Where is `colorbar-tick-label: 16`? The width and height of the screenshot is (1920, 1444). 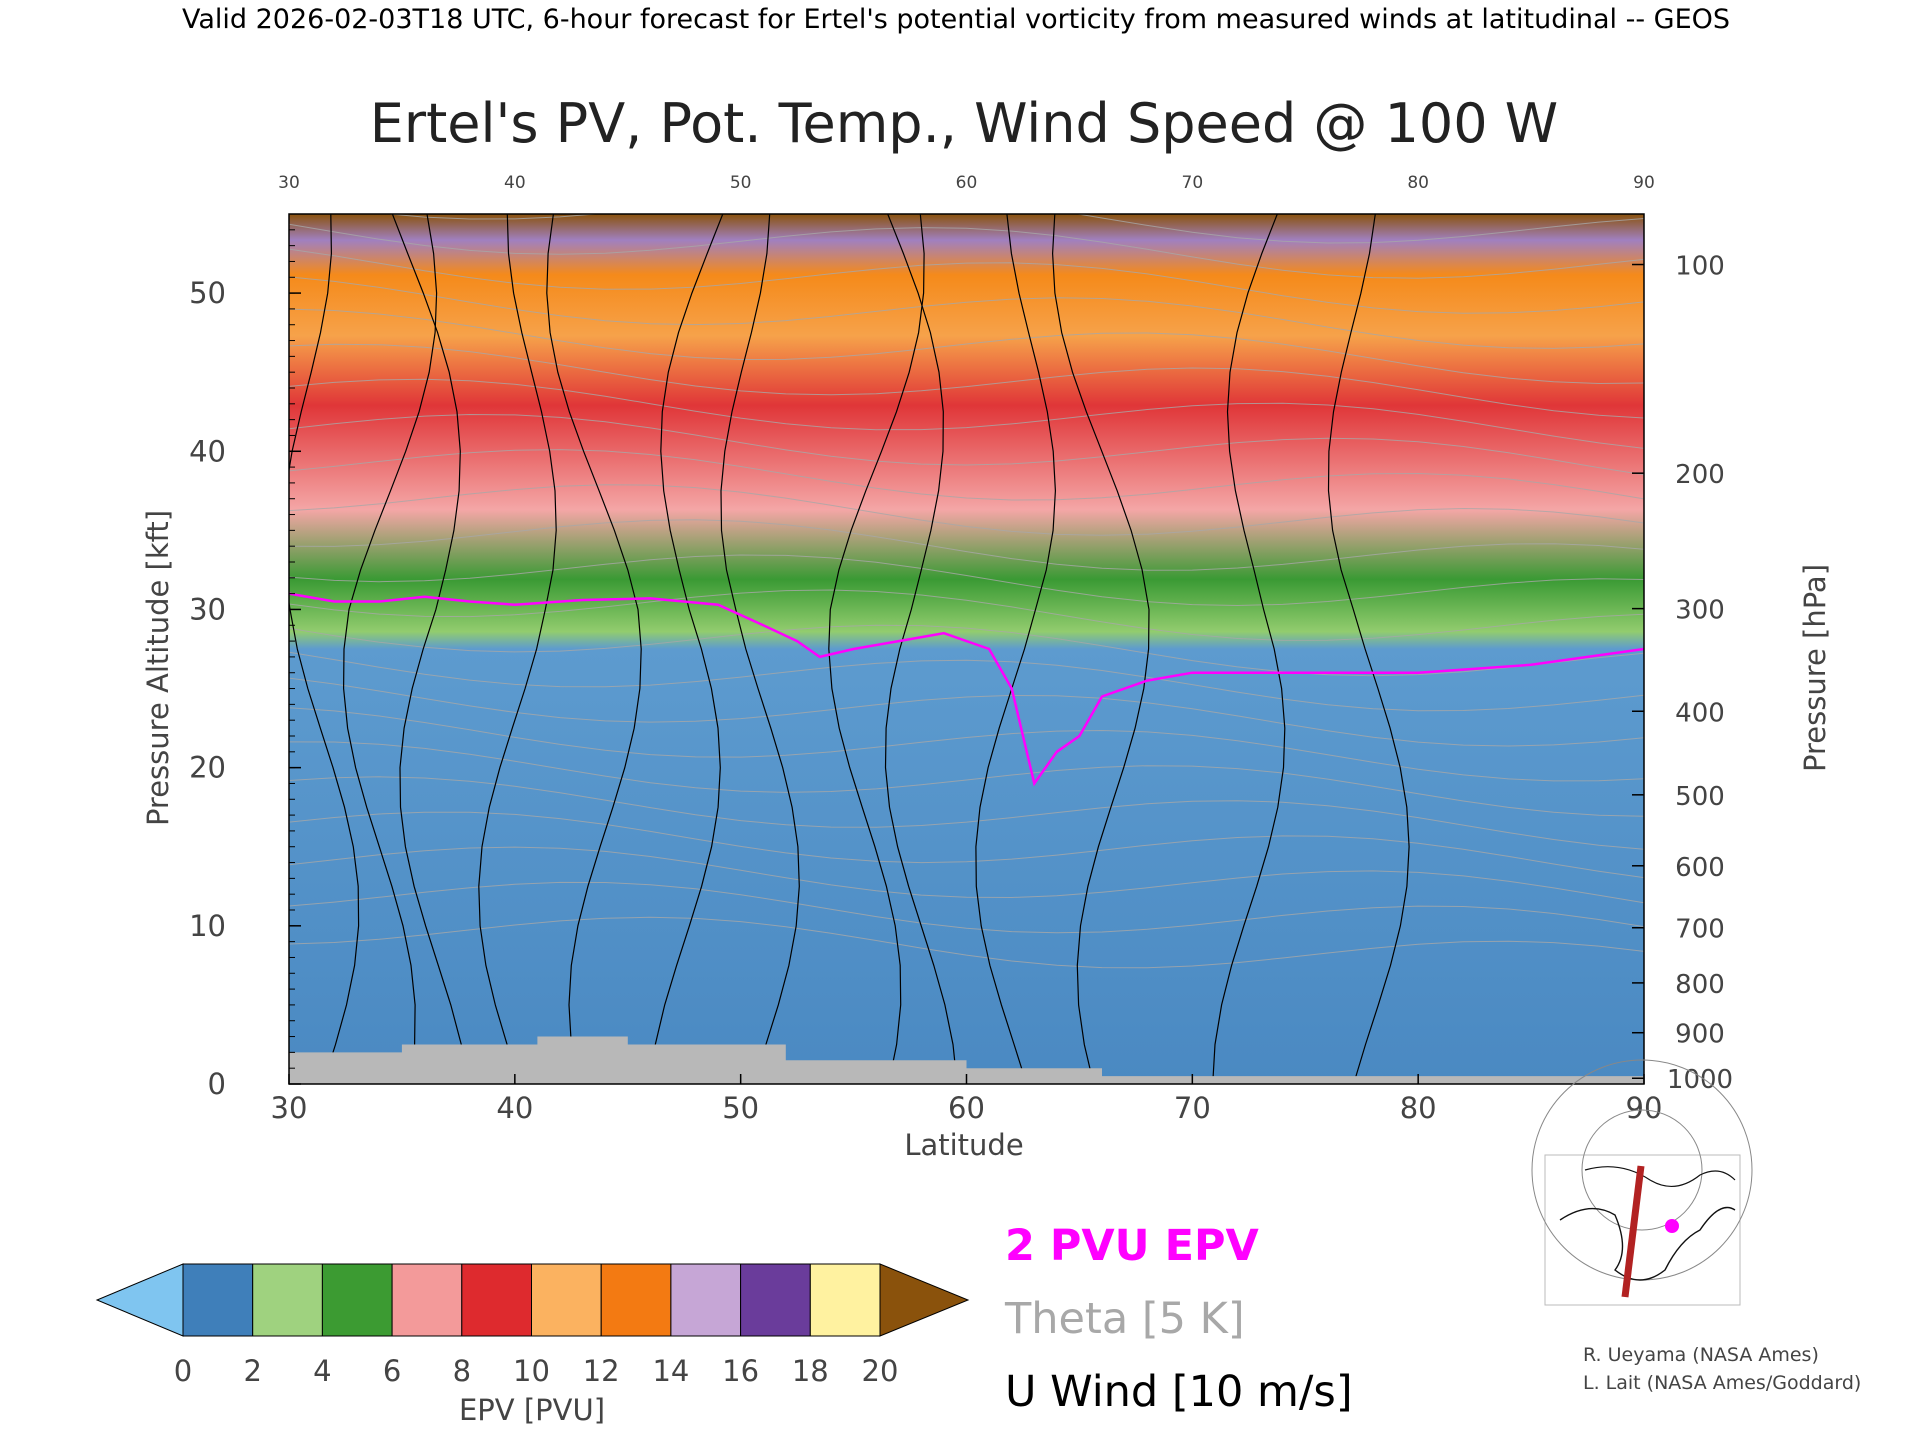 colorbar-tick-label: 16 is located at coordinates (740, 1371).